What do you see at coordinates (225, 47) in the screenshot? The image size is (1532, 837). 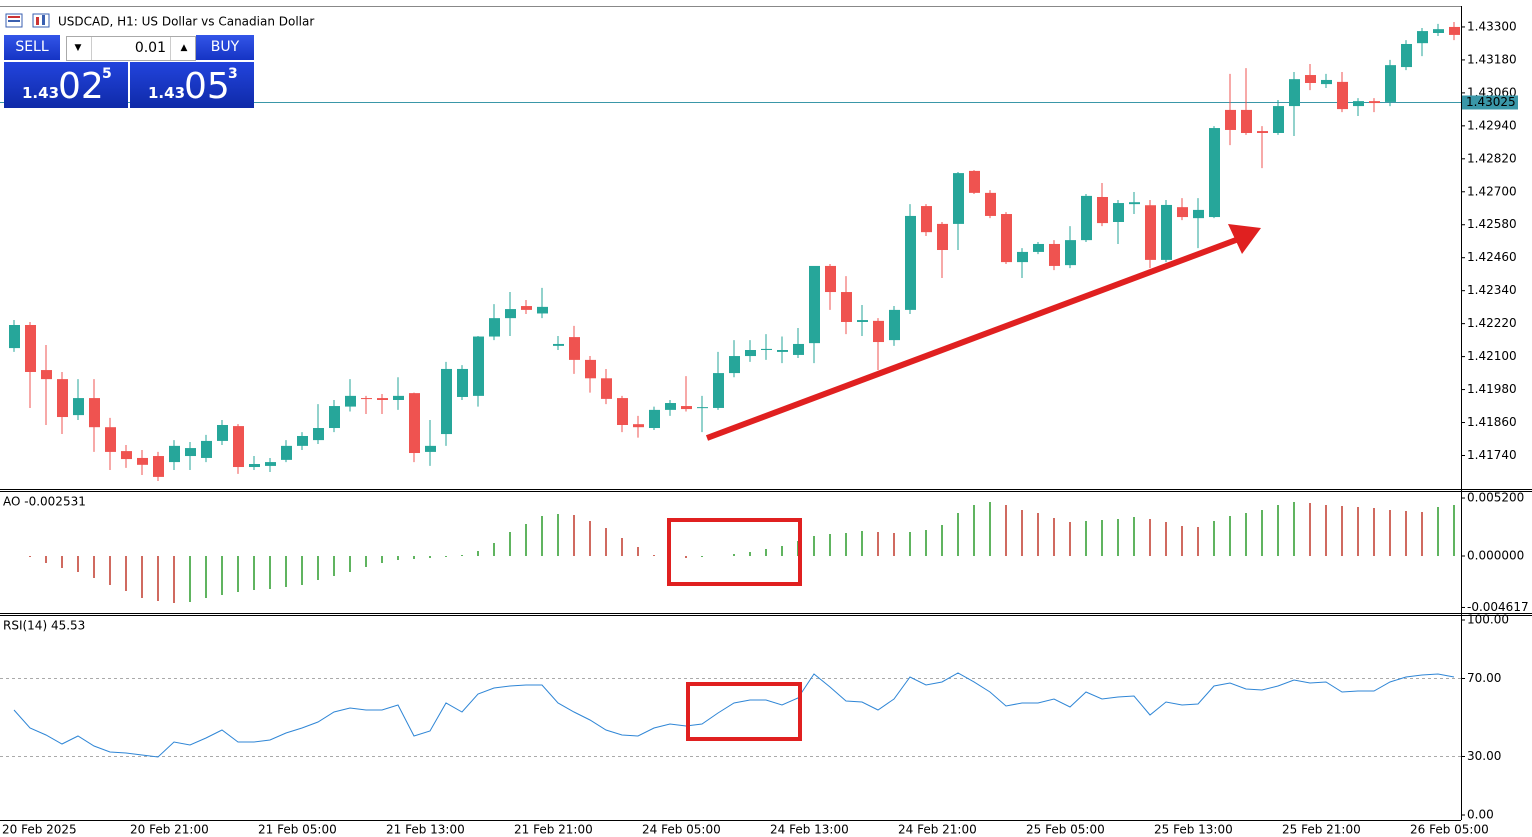 I see `buy-button: BUY` at bounding box center [225, 47].